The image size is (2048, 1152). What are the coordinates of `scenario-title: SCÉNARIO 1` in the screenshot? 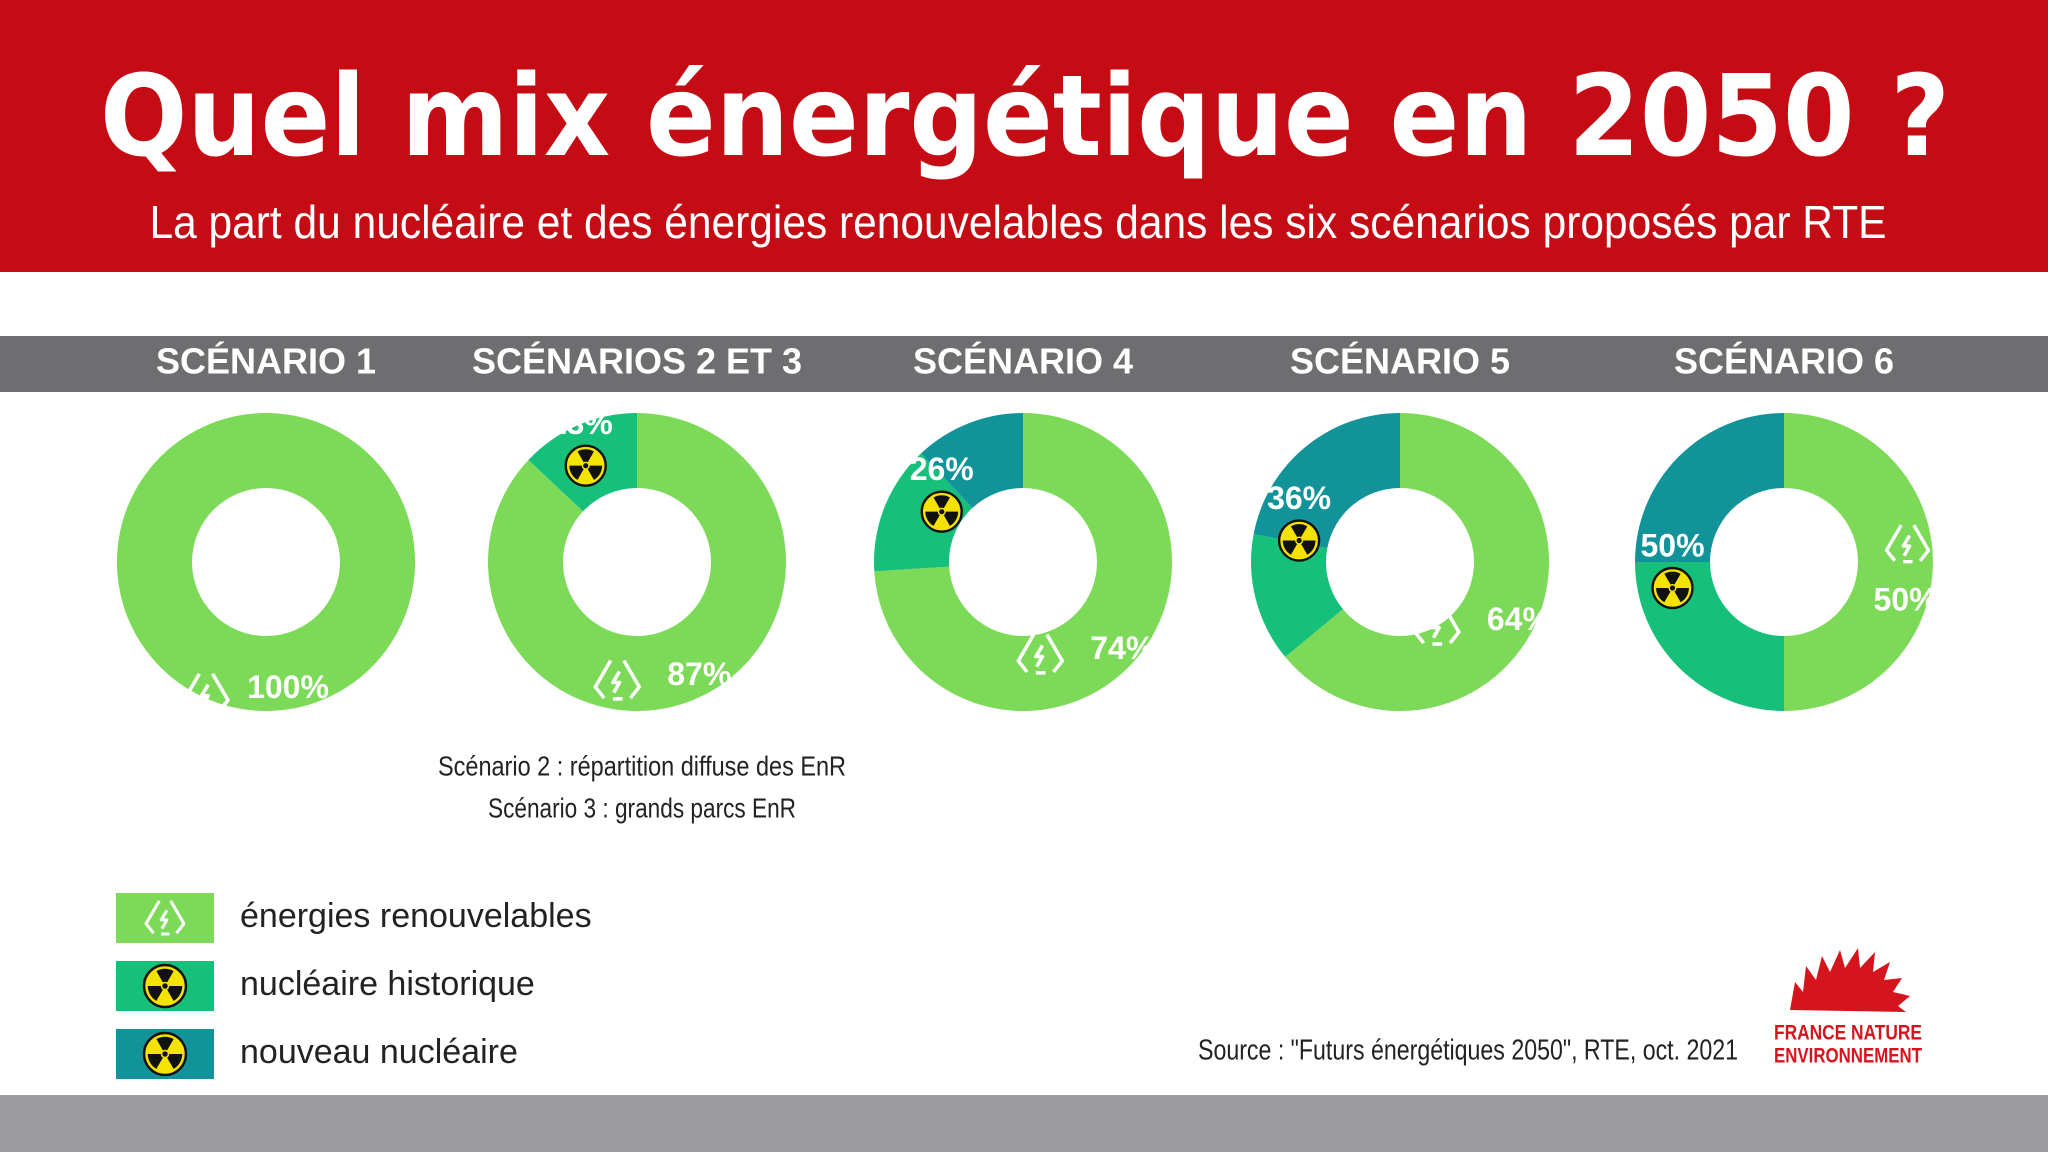 It's located at (266, 361).